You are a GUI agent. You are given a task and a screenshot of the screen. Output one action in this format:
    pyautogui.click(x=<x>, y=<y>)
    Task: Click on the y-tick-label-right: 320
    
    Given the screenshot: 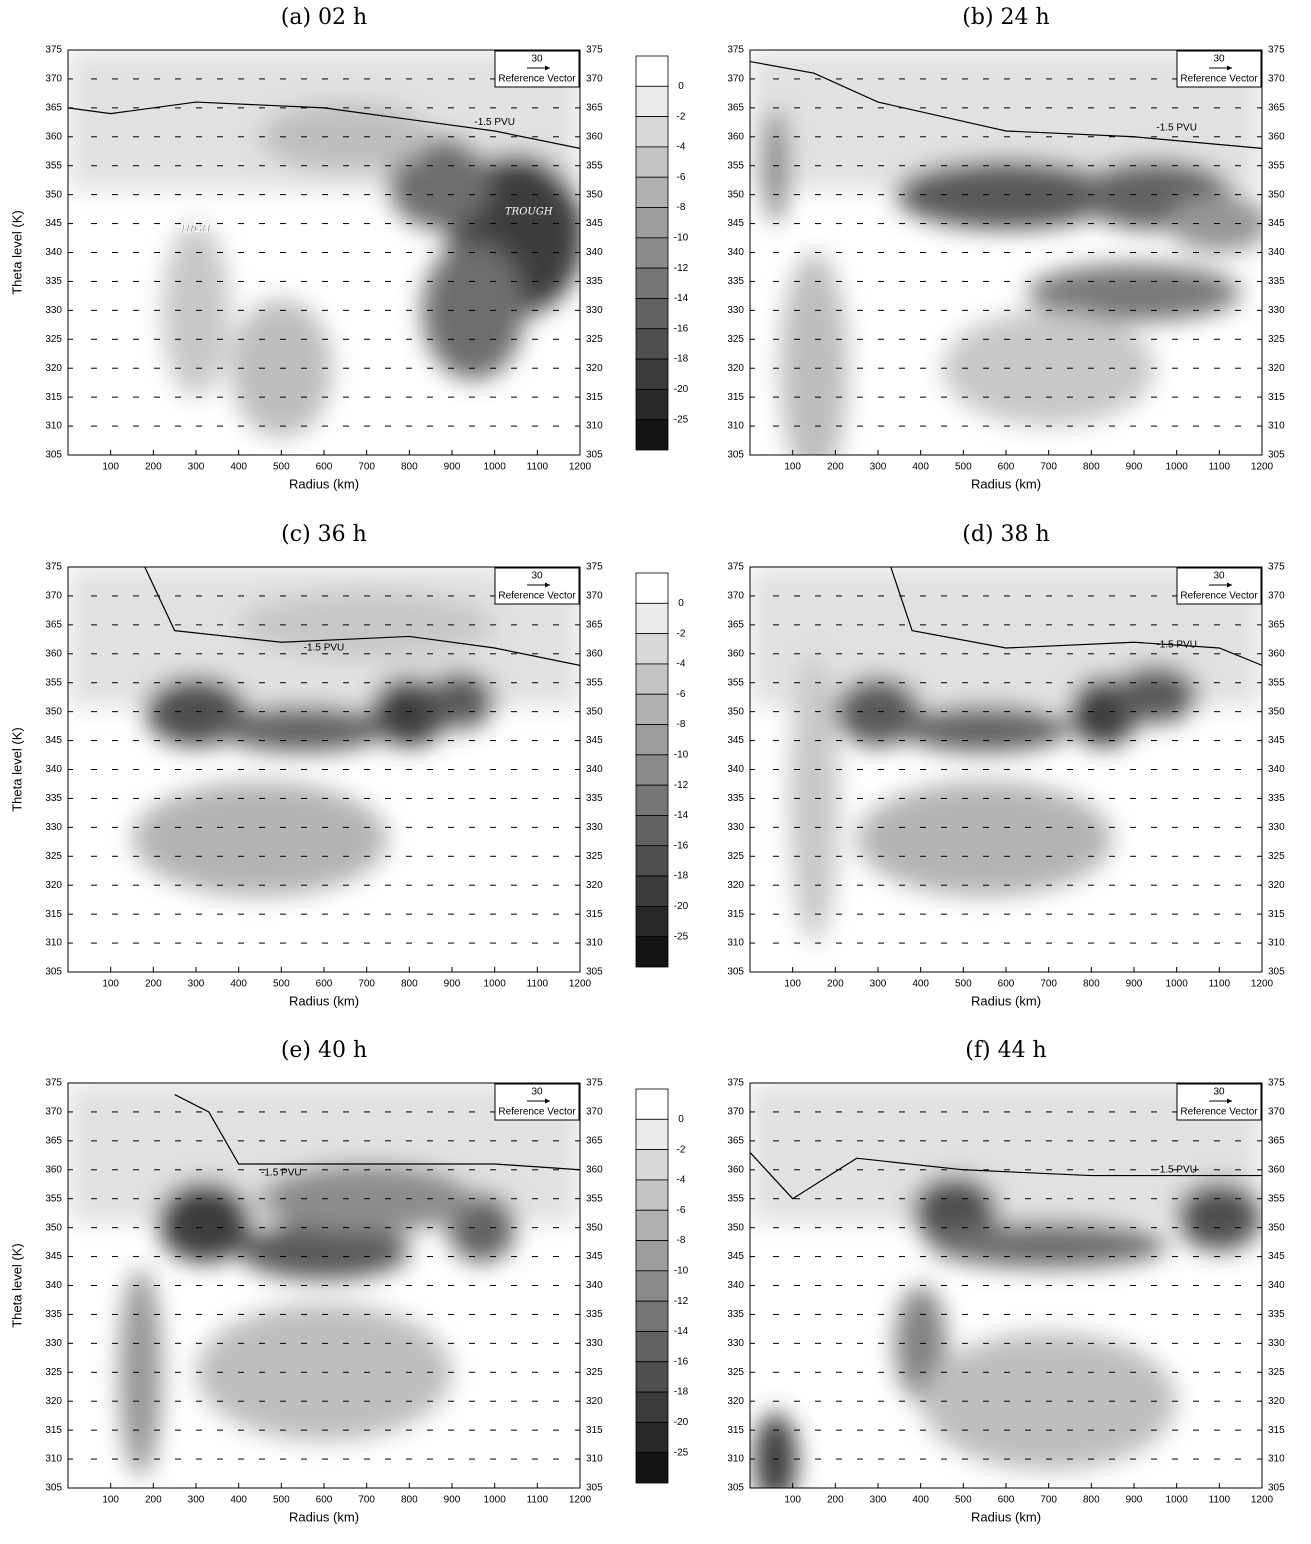 What is the action you would take?
    pyautogui.click(x=1276, y=885)
    